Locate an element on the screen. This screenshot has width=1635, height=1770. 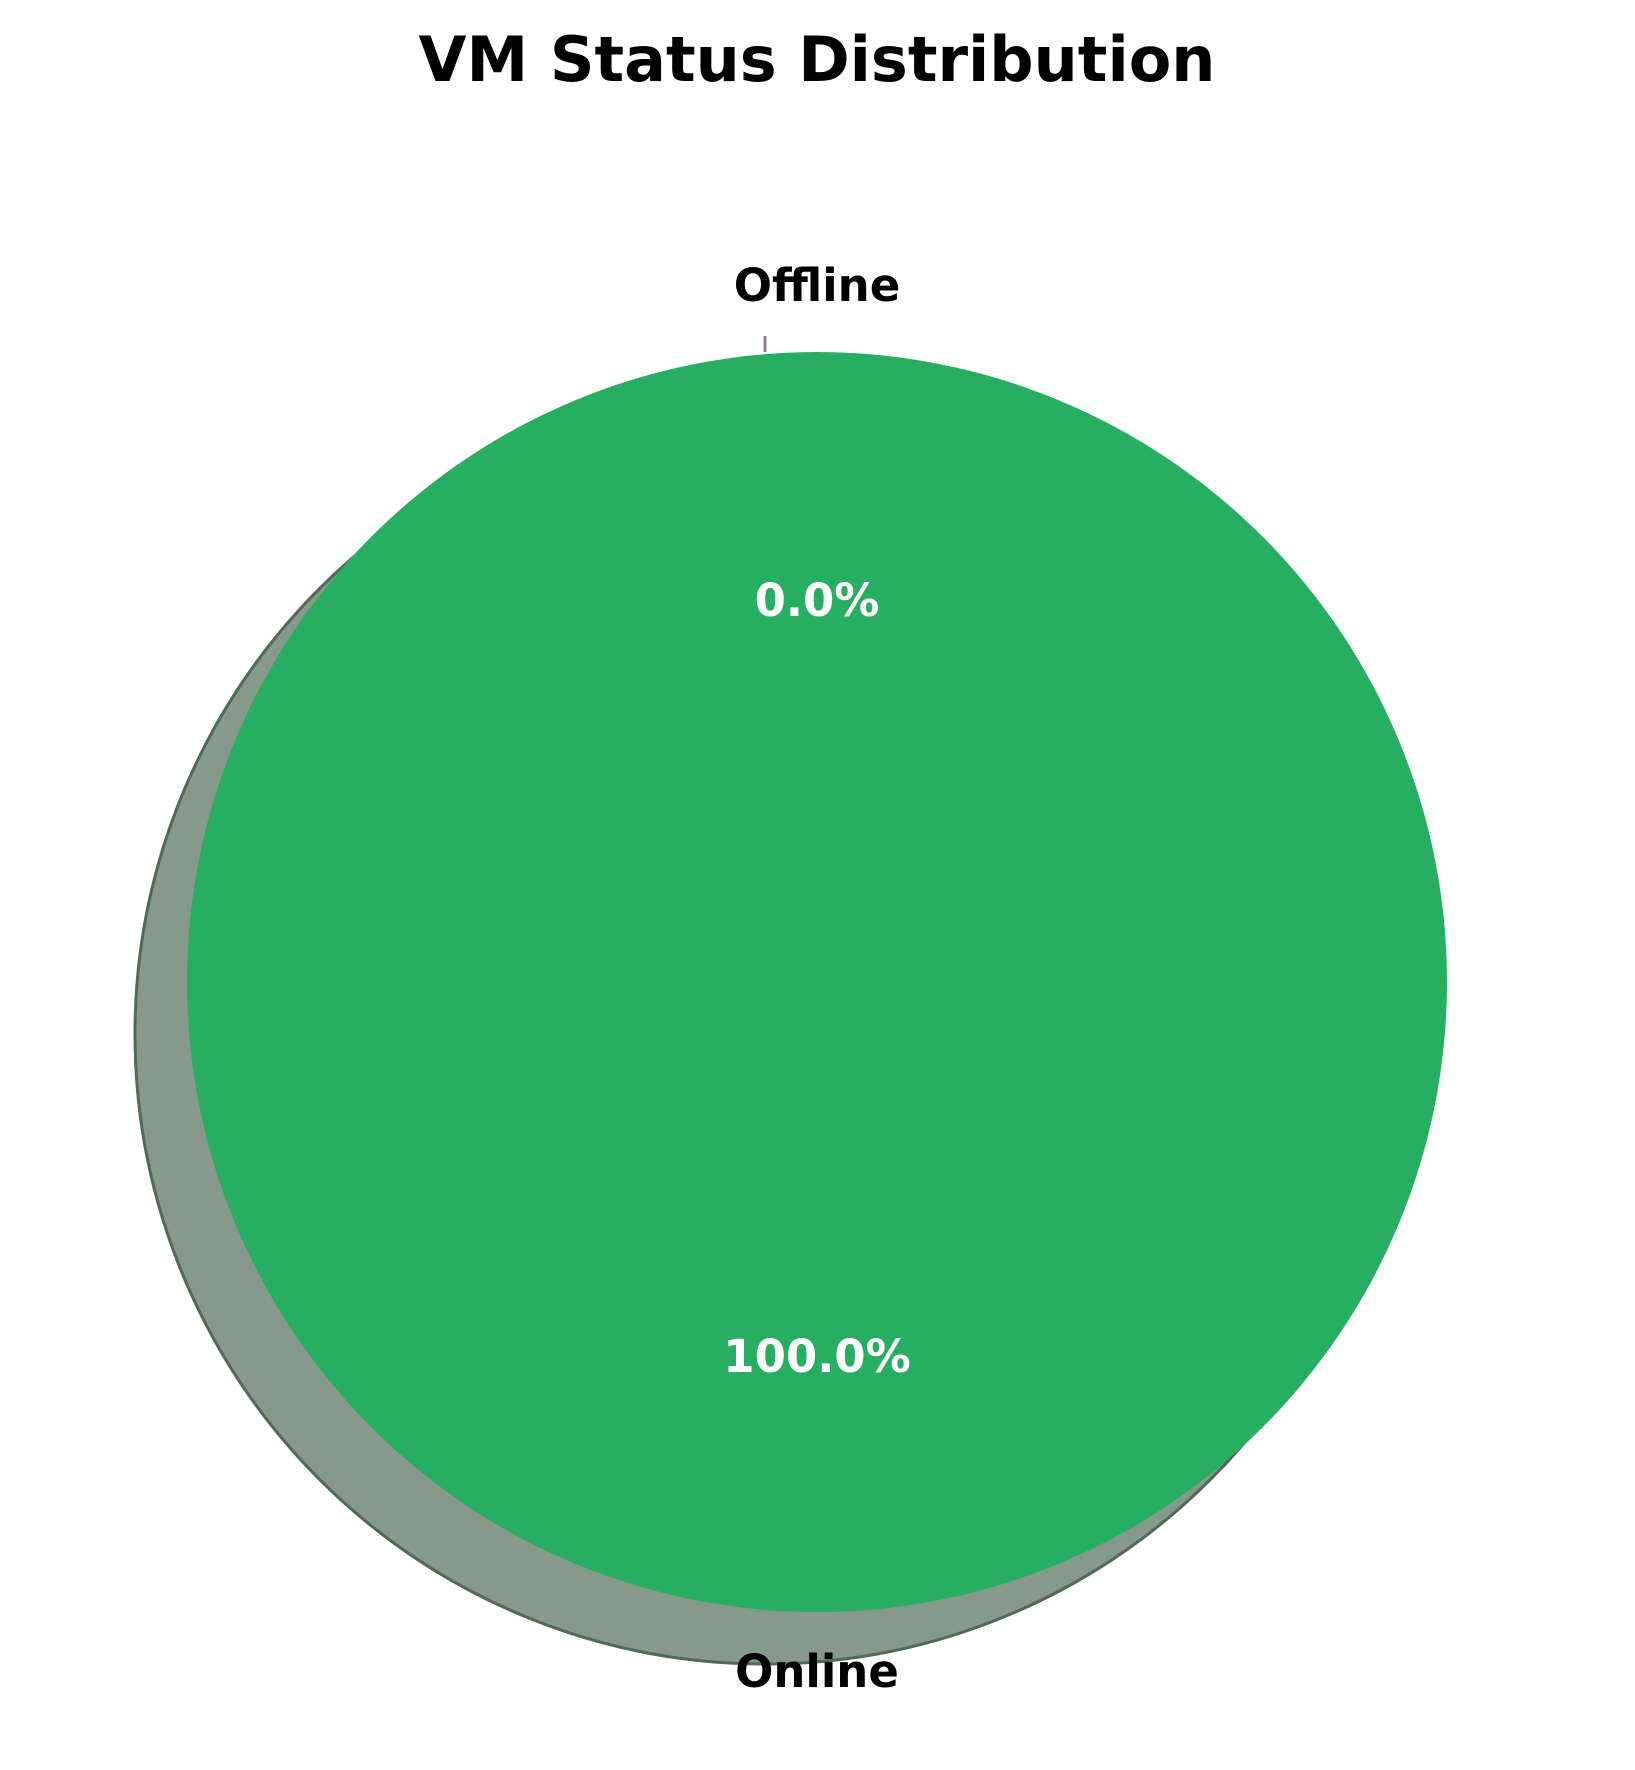
slice-label-offline: Offline is located at coordinates (817, 285).